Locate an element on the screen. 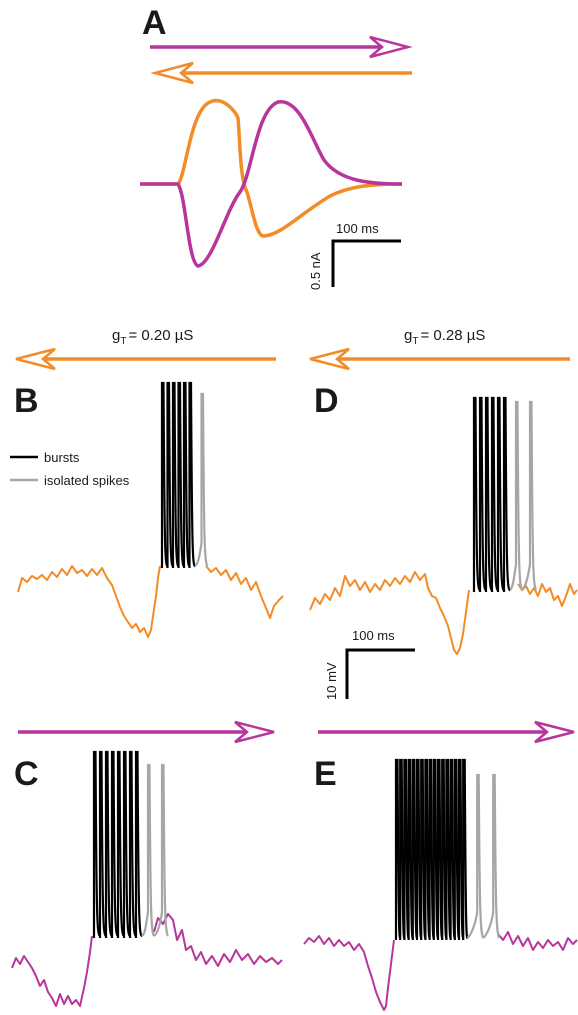 The width and height of the screenshot is (578, 1015). subthreshold-trace-e-tail is located at coordinates (537, 941).